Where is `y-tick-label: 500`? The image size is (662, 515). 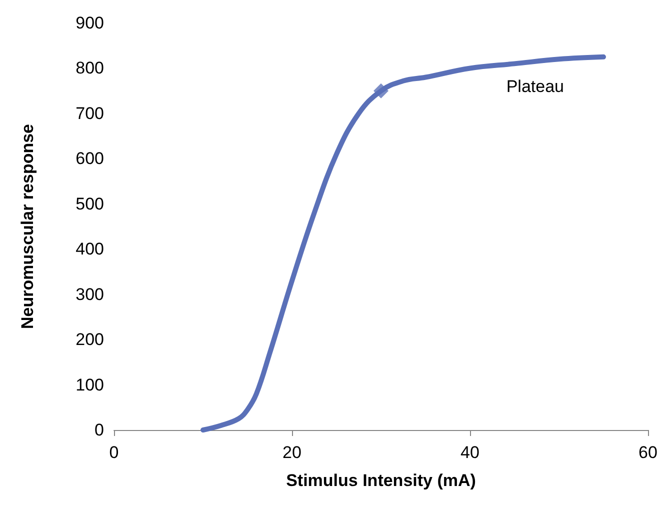
y-tick-label: 500 is located at coordinates (90, 204).